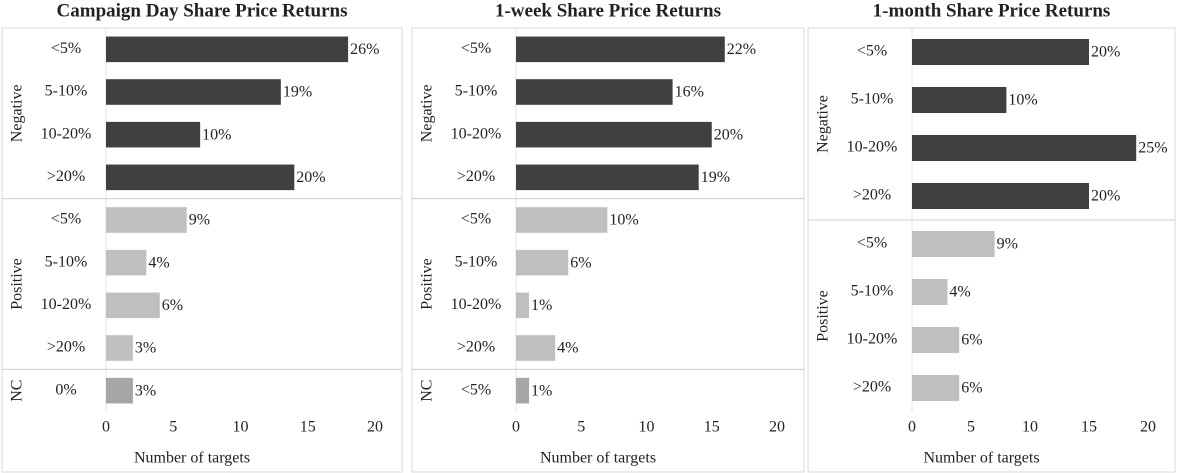 This screenshot has height=473, width=1177. Describe the element at coordinates (689, 92) in the screenshot. I see `value-label: 16%` at that location.